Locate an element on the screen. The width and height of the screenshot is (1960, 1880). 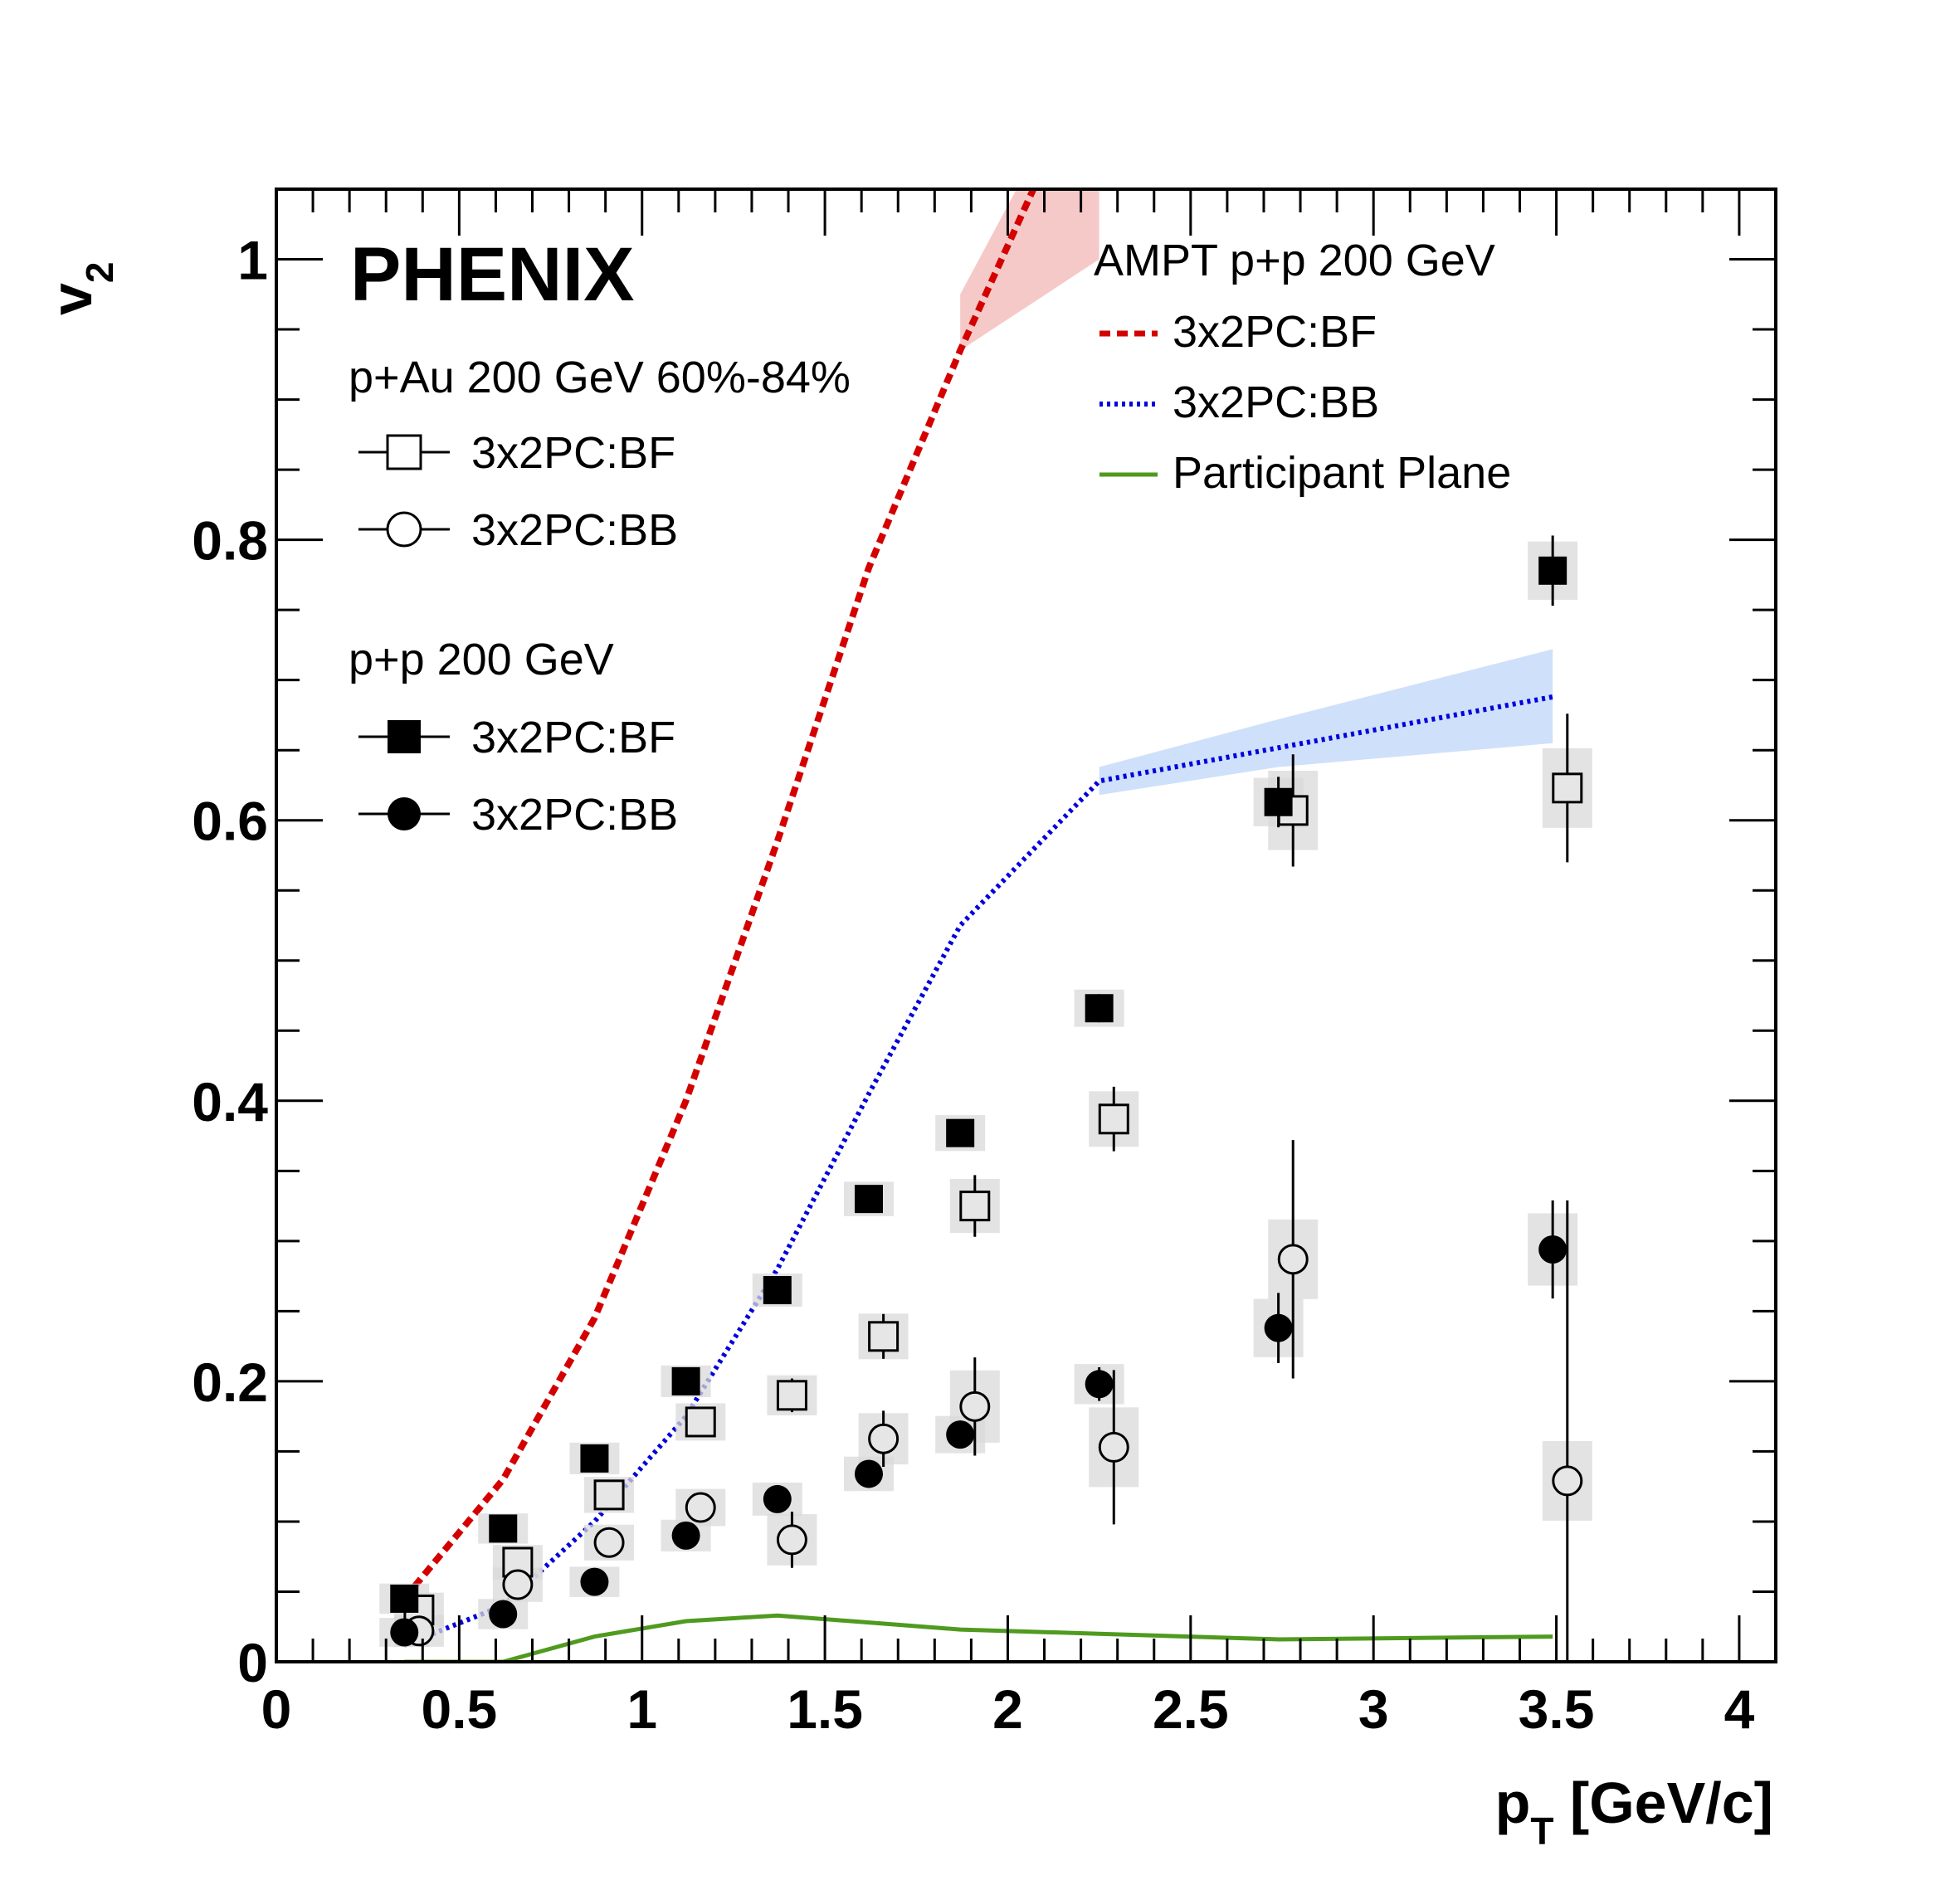
legend-marker-pau-bf is located at coordinates (404, 452).